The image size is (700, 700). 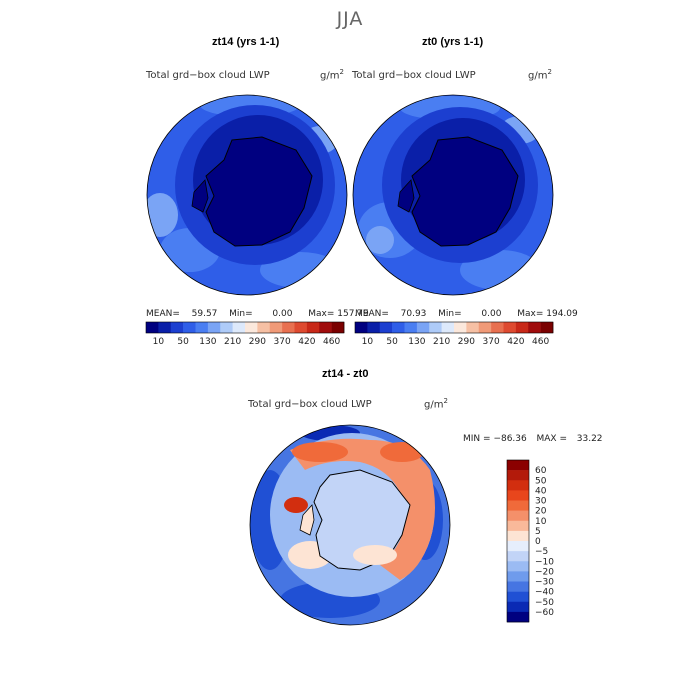 What do you see at coordinates (436, 404) in the screenshot?
I see `unit-label-diff: g/m2` at bounding box center [436, 404].